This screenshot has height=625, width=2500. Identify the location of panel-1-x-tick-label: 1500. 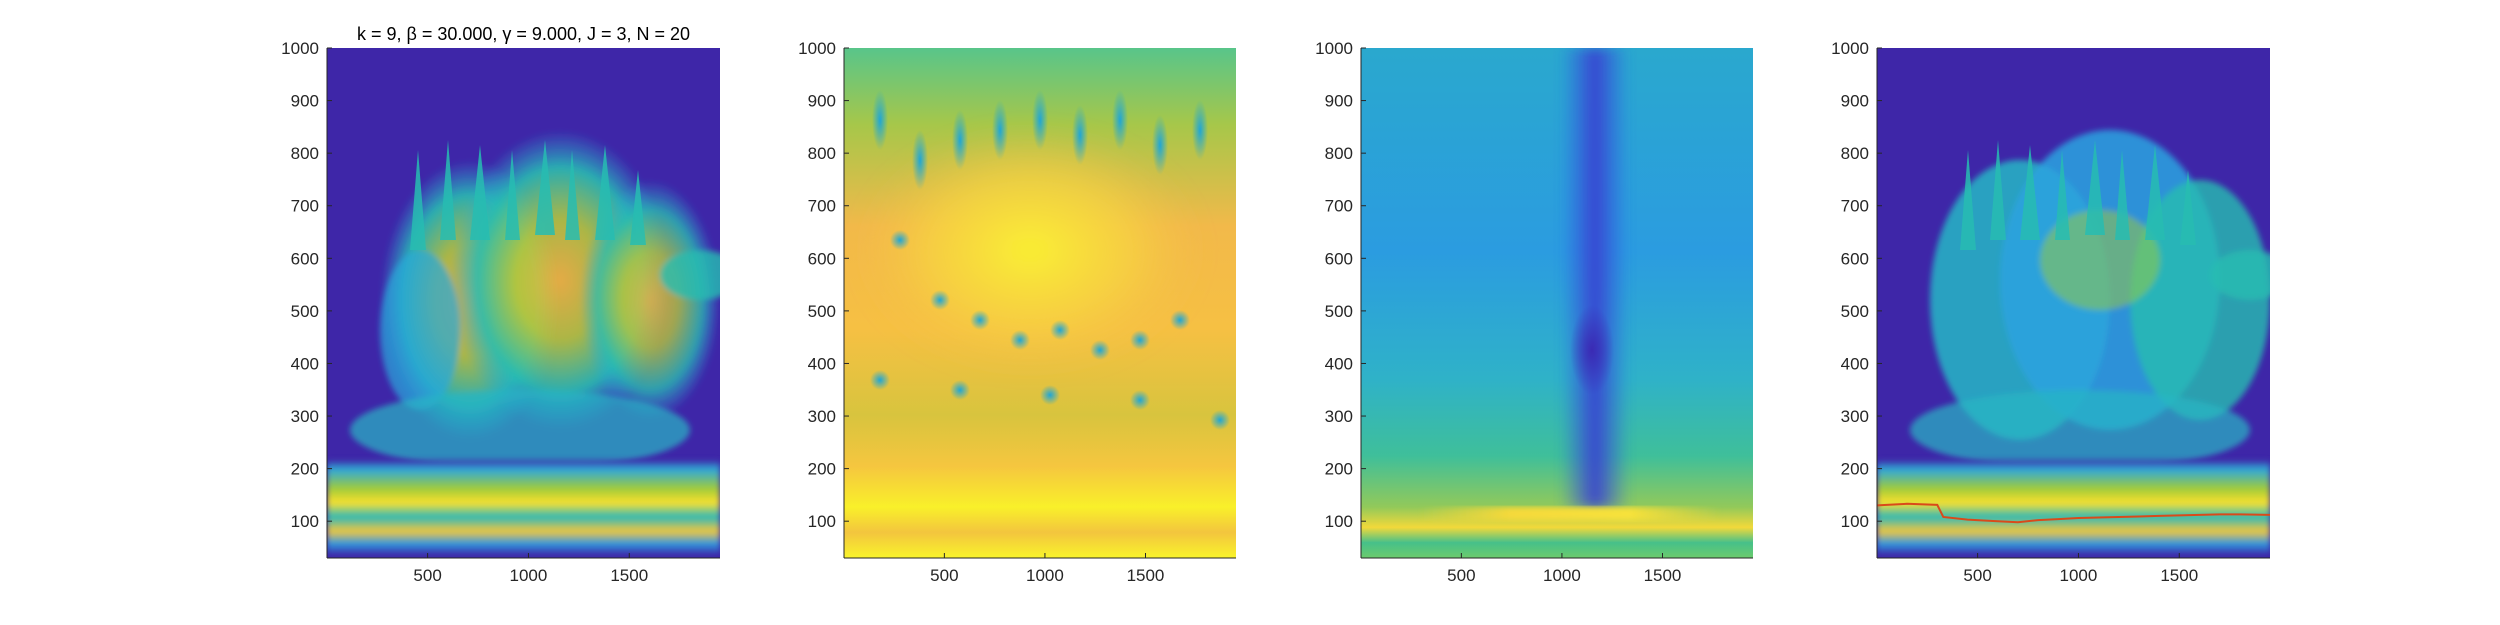
(629, 575).